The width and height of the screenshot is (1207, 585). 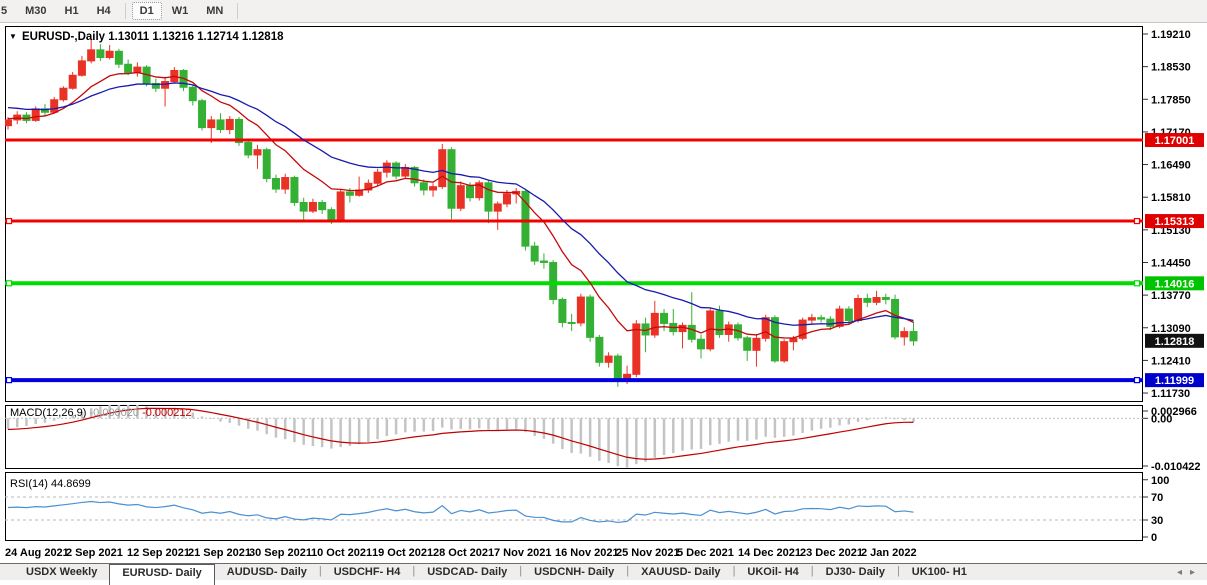 I want to click on timeframe-toolbar: 5 M30 H1 H4 D1 W1 MN, so click(x=603, y=11).